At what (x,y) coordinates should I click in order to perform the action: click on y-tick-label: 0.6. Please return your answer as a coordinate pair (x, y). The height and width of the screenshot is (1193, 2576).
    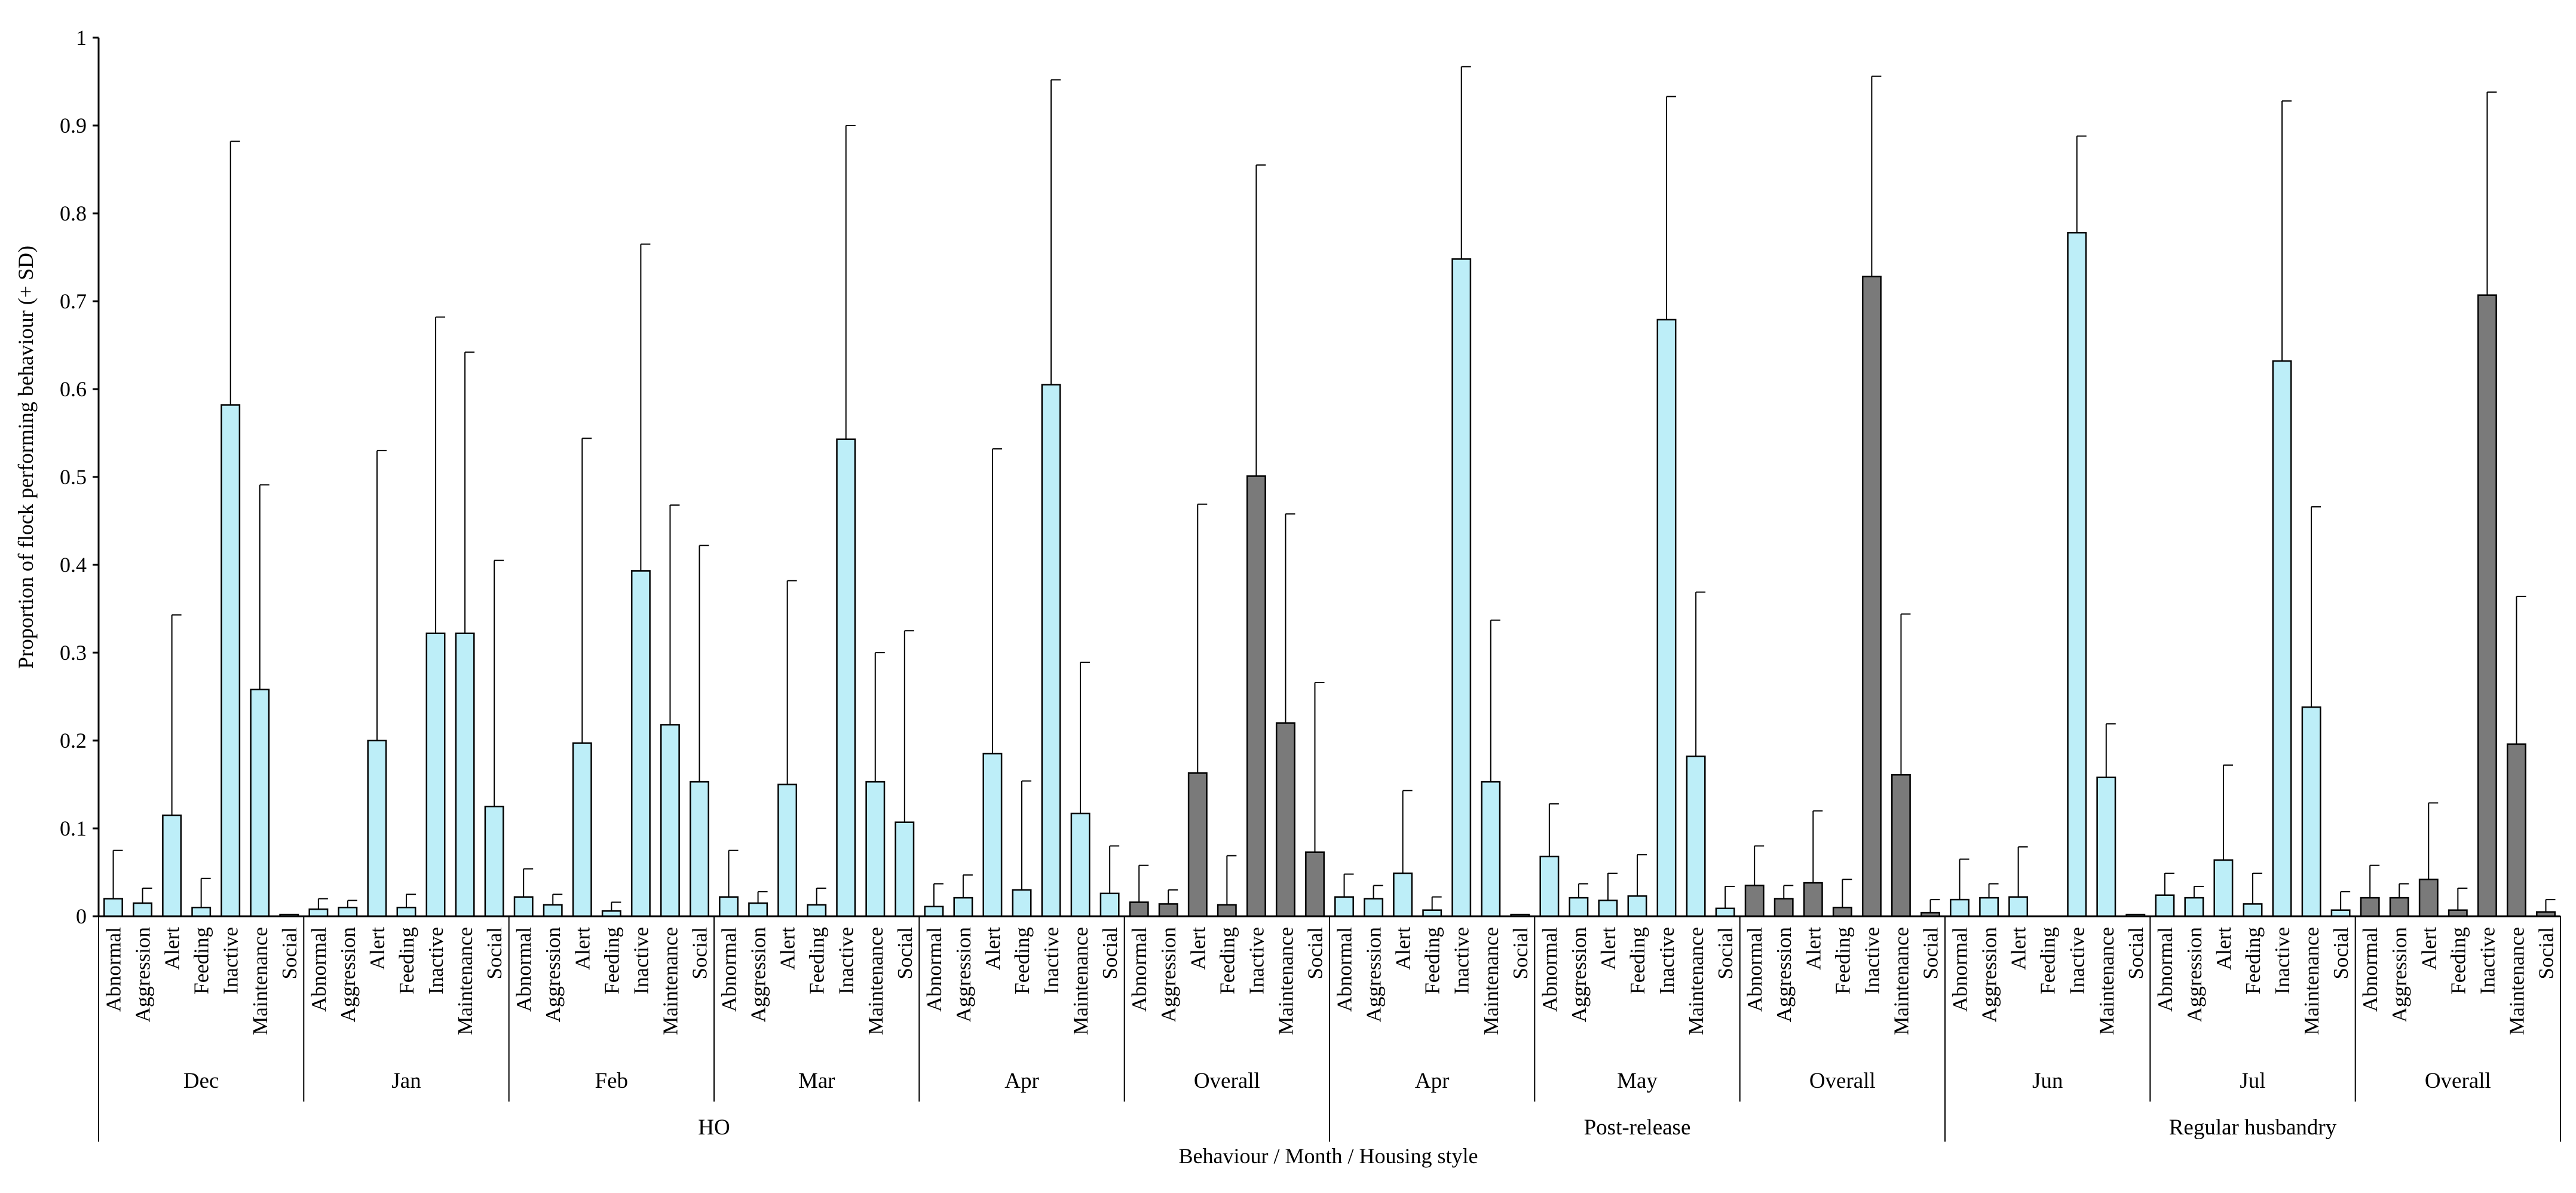
    Looking at the image, I should click on (73, 389).